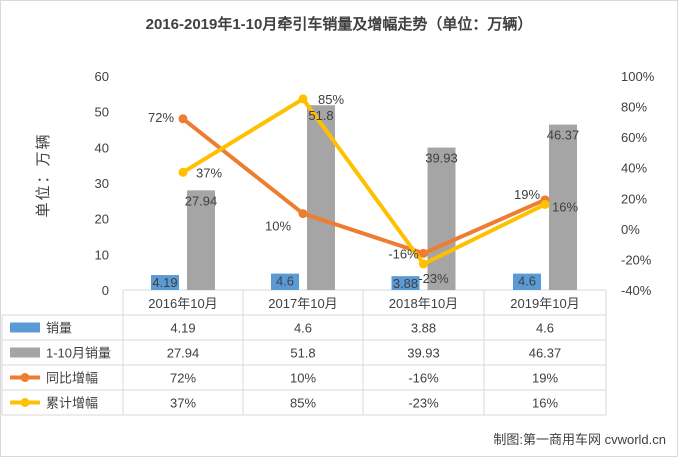 This screenshot has width=678, height=462. I want to click on line-data-label: 72%, so click(161, 117).